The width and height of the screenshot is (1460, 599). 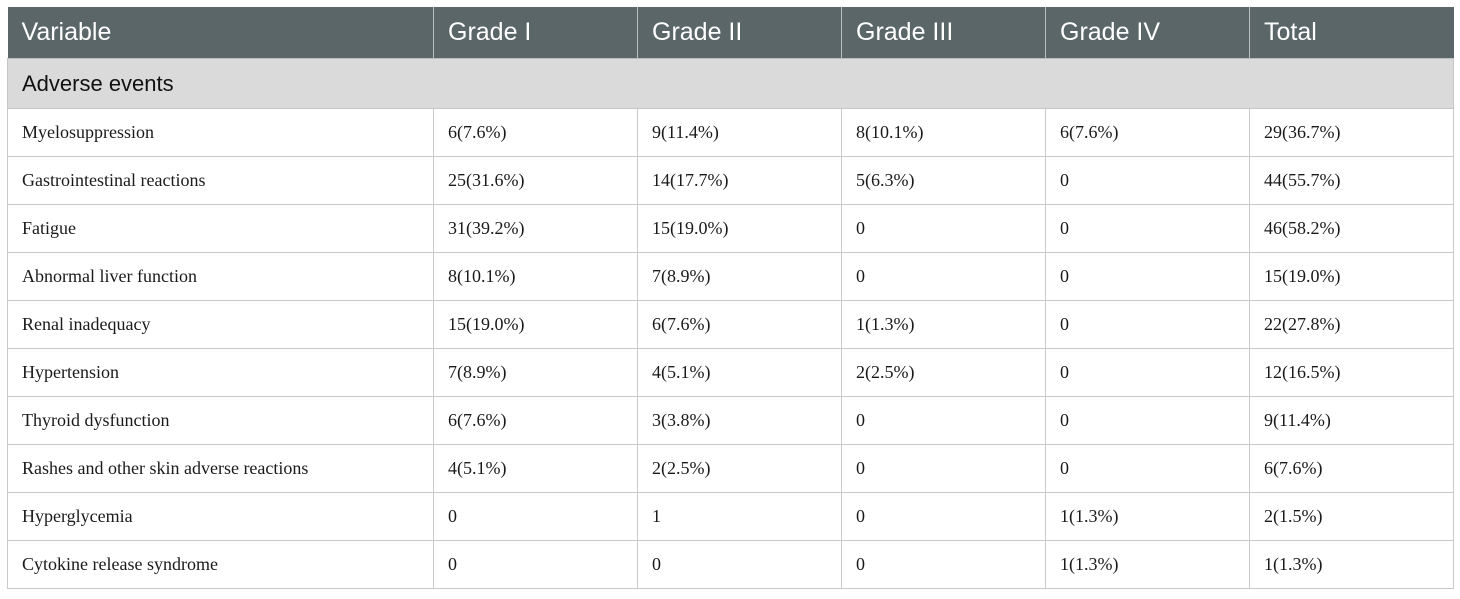 I want to click on table-row: Hyperglycemia 0 1 0 1(1.3%) 2(1.5%), so click(x=730, y=516).